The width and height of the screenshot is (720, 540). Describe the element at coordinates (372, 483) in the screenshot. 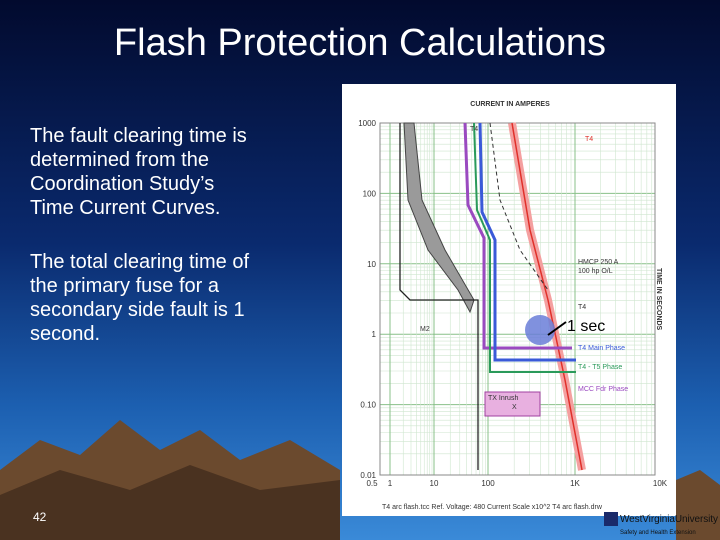

I see `x-tick-label: 0.5` at that location.